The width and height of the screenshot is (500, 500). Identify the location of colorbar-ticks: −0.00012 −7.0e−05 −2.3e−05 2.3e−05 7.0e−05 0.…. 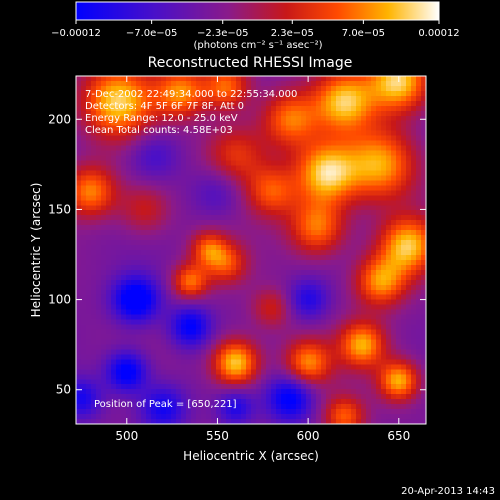
(255, 29).